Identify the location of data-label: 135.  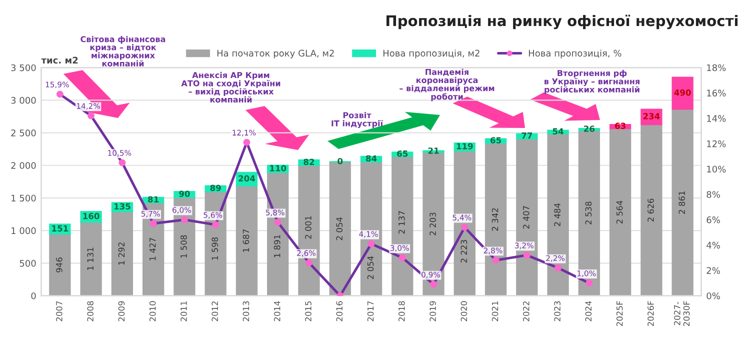
(122, 206).